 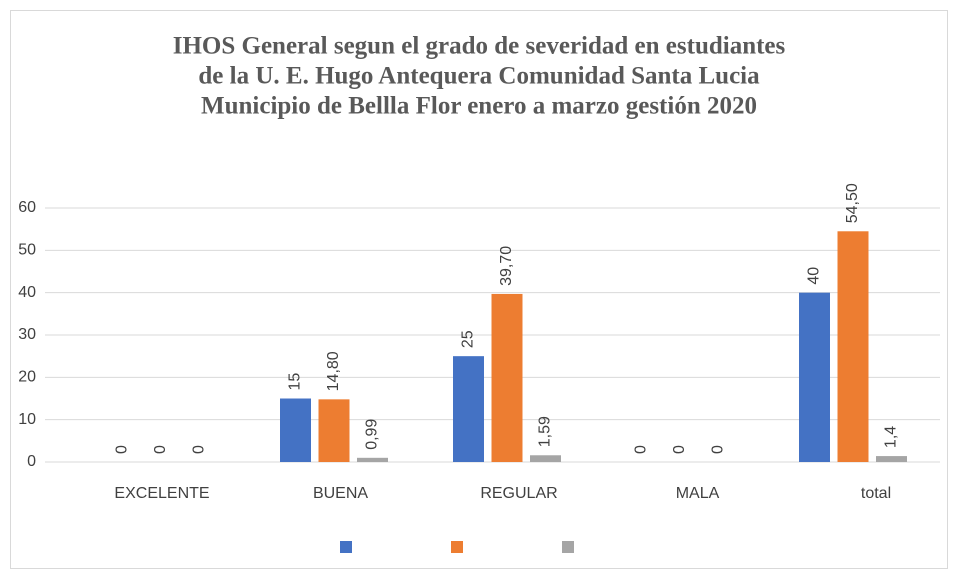 I want to click on data-label: 0,99, so click(x=372, y=434).